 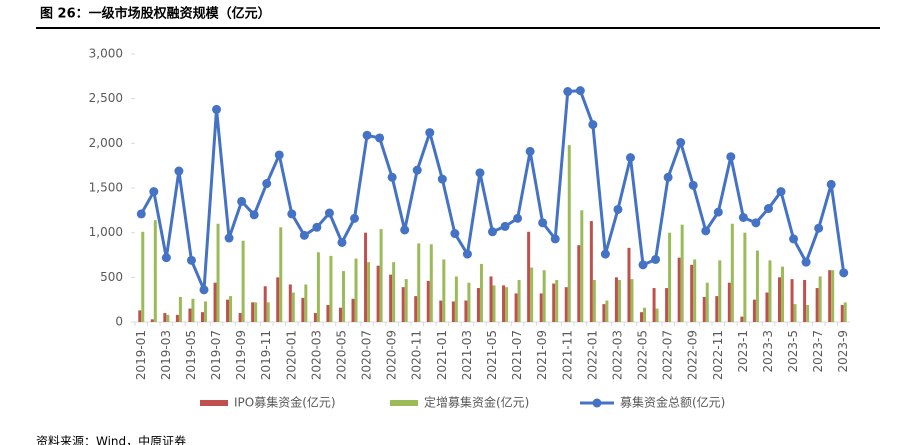 I want to click on y-tick-label: 500, so click(x=111, y=277).